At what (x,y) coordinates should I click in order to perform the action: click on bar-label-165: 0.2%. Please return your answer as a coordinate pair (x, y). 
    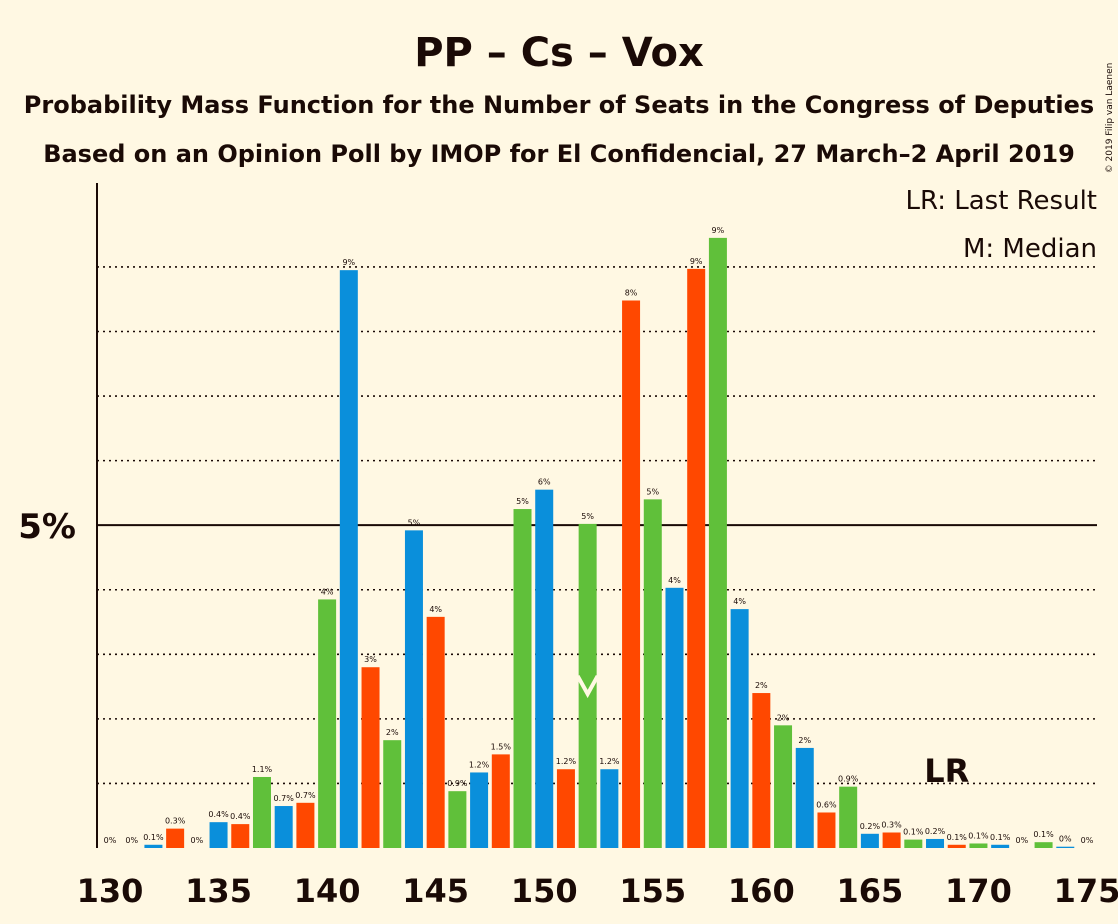
    Looking at the image, I should click on (870, 826).